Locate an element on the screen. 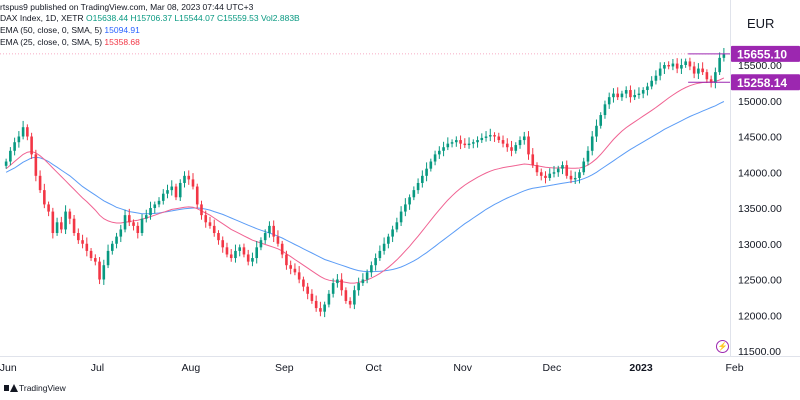  y-tick-label: 12000.00 is located at coordinates (760, 316).